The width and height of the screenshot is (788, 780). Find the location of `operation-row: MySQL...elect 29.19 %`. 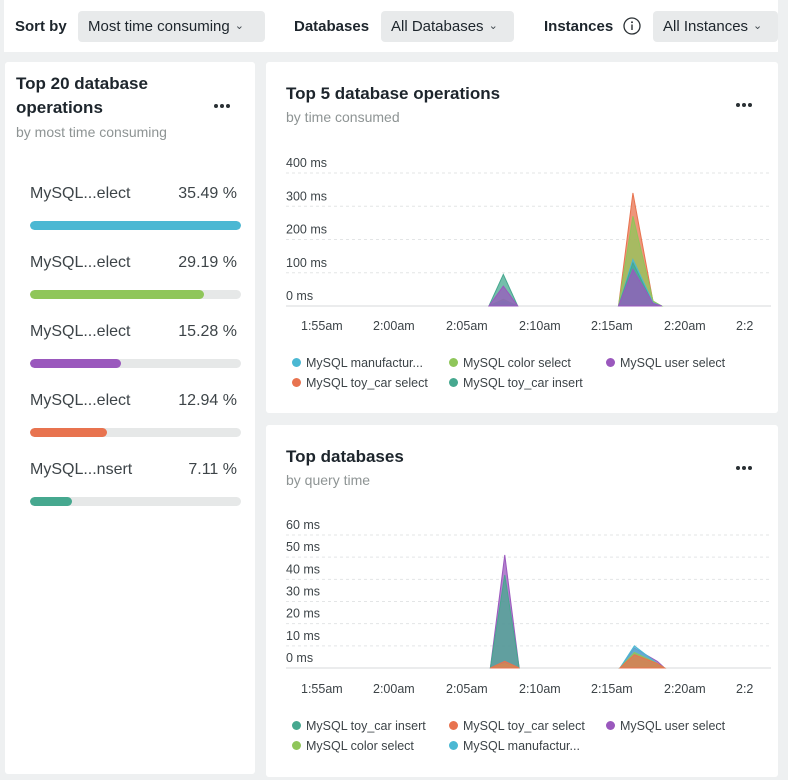

operation-row: MySQL...elect 29.19 % is located at coordinates (133, 284).